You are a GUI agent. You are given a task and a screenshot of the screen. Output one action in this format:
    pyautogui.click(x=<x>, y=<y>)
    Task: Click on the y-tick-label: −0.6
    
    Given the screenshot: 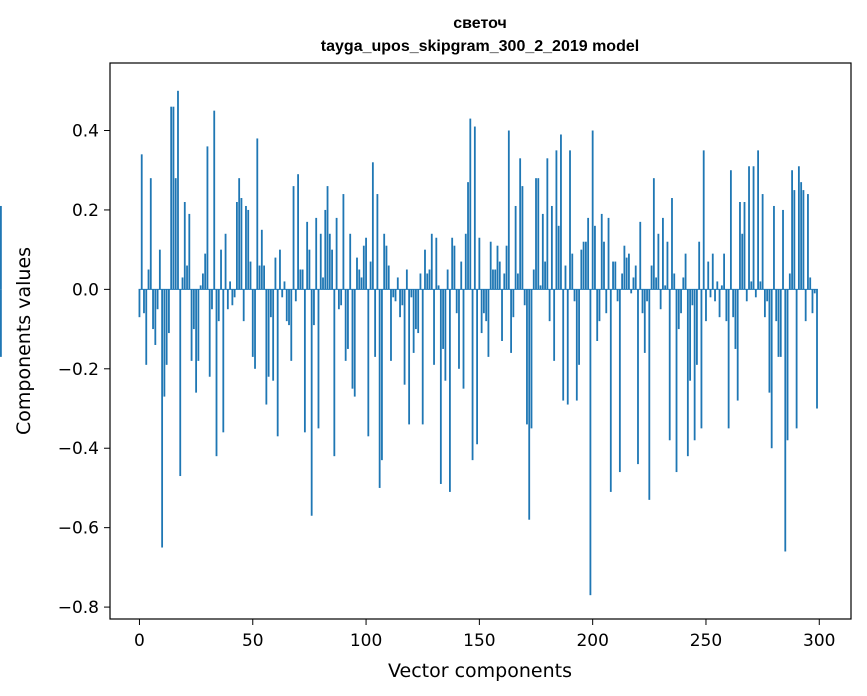 What is the action you would take?
    pyautogui.click(x=78, y=529)
    